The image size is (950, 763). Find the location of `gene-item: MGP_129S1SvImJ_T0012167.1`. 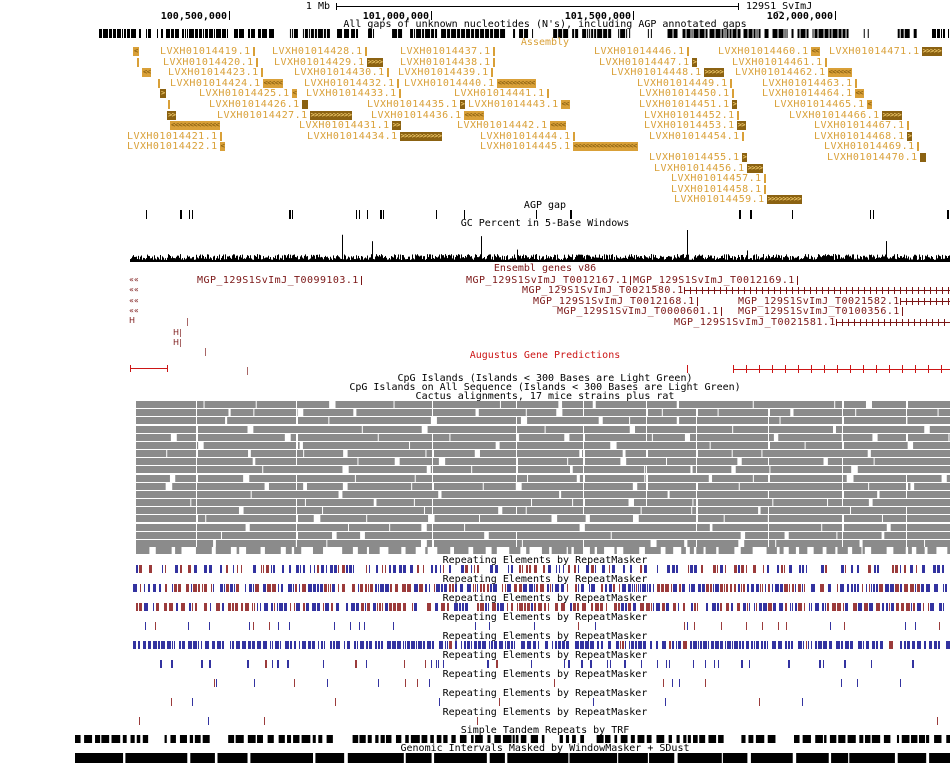

gene-item: MGP_129S1SvImJ_T0012167.1 is located at coordinates (548, 281).